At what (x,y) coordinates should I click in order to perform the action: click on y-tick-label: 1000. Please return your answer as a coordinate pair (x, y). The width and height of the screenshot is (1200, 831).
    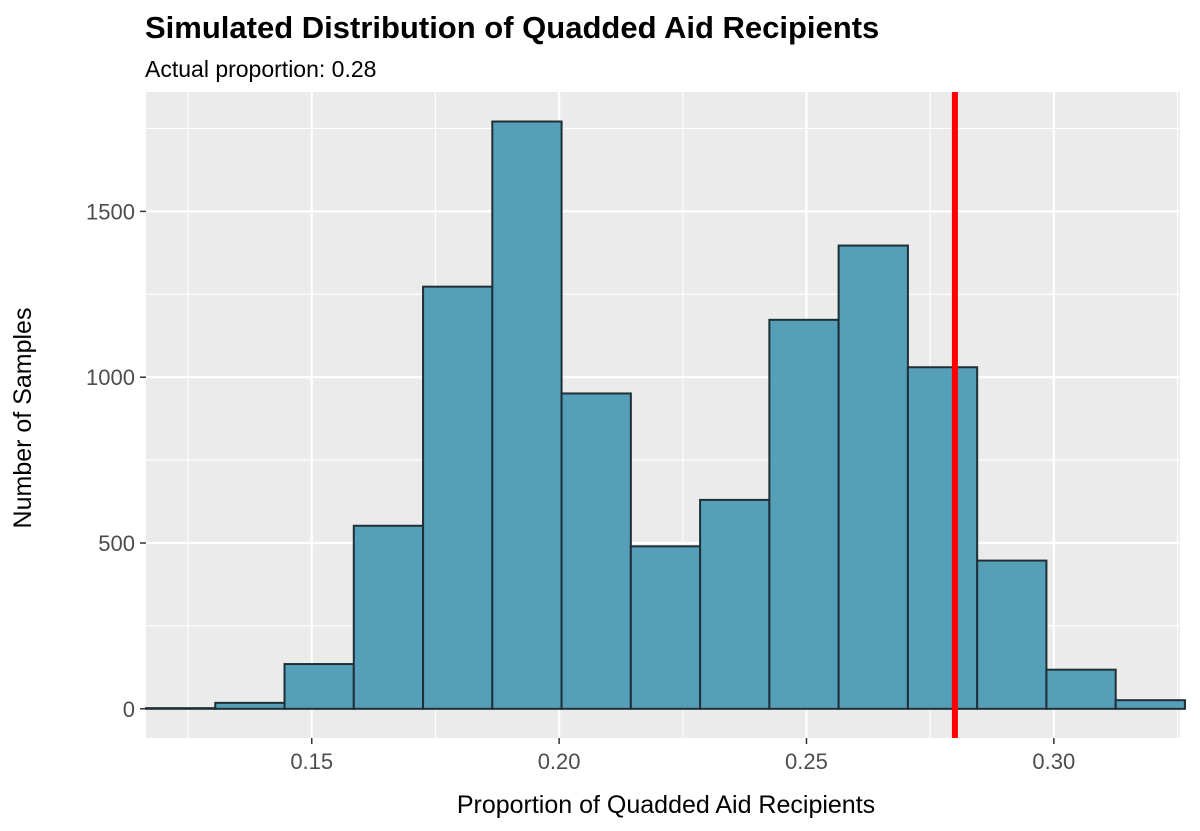
    Looking at the image, I should click on (110, 377).